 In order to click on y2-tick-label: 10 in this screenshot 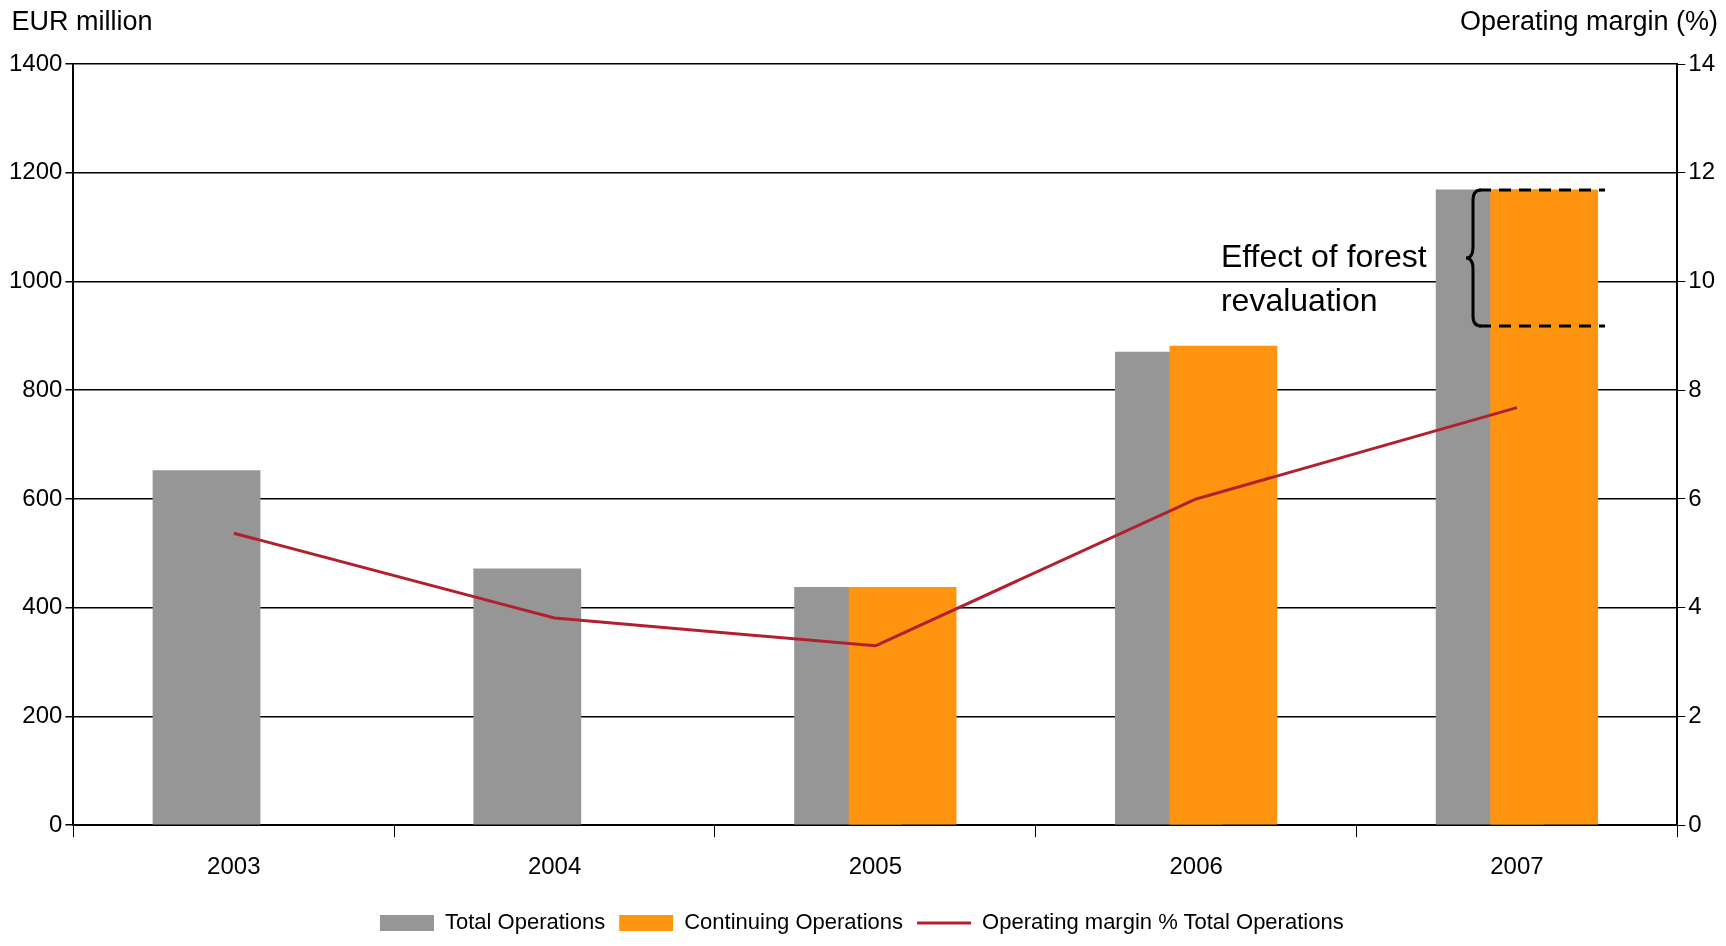, I will do `click(1702, 280)`.